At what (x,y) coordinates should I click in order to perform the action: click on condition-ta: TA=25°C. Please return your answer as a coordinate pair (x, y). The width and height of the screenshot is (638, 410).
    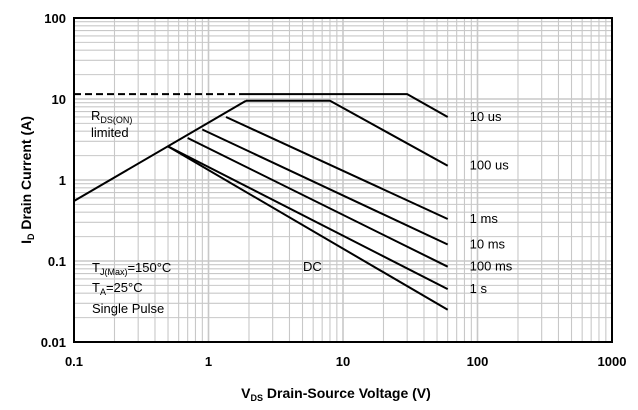
    Looking at the image, I should click on (117, 288).